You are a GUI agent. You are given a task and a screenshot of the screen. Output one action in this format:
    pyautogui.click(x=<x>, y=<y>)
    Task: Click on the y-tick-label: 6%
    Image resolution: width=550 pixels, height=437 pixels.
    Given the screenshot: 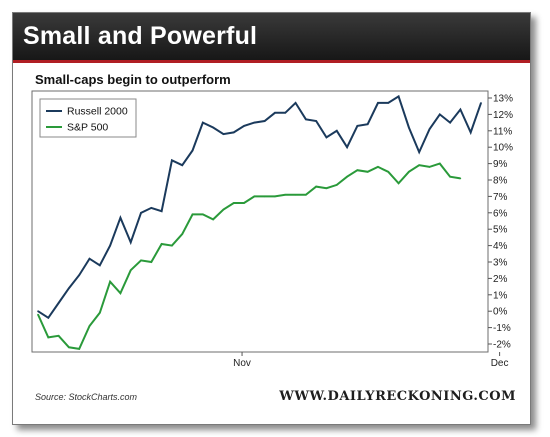 What is the action you would take?
    pyautogui.click(x=500, y=213)
    